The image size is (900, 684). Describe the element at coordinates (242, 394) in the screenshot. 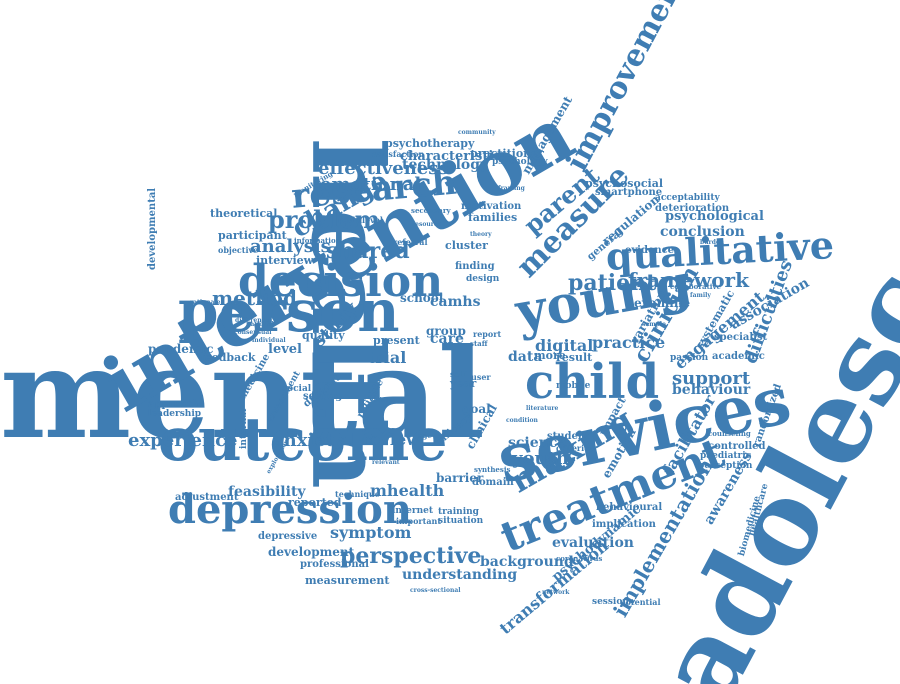

I see `word-mental: mental` at that location.